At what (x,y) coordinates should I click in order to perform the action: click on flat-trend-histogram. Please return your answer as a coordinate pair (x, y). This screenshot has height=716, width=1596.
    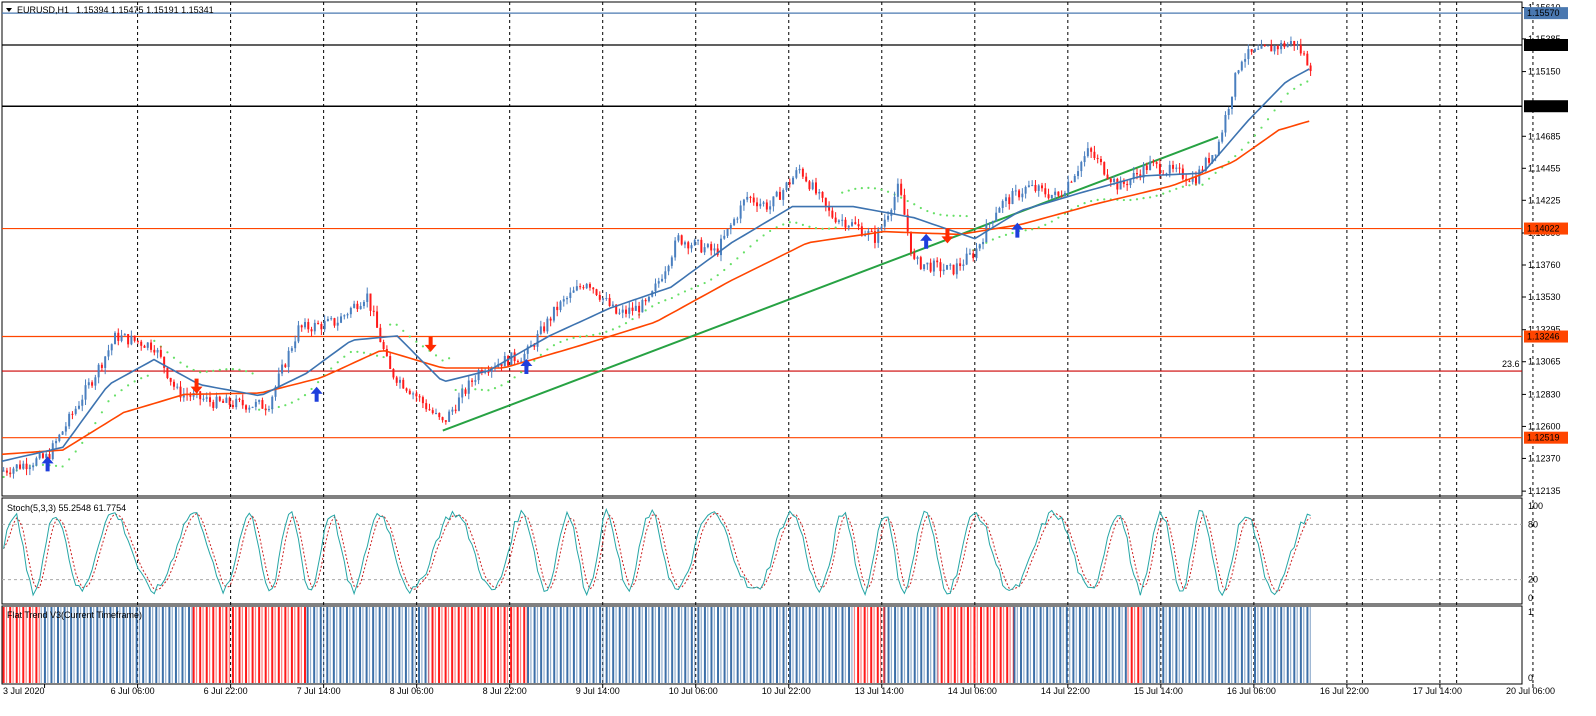
    Looking at the image, I should click on (656, 645).